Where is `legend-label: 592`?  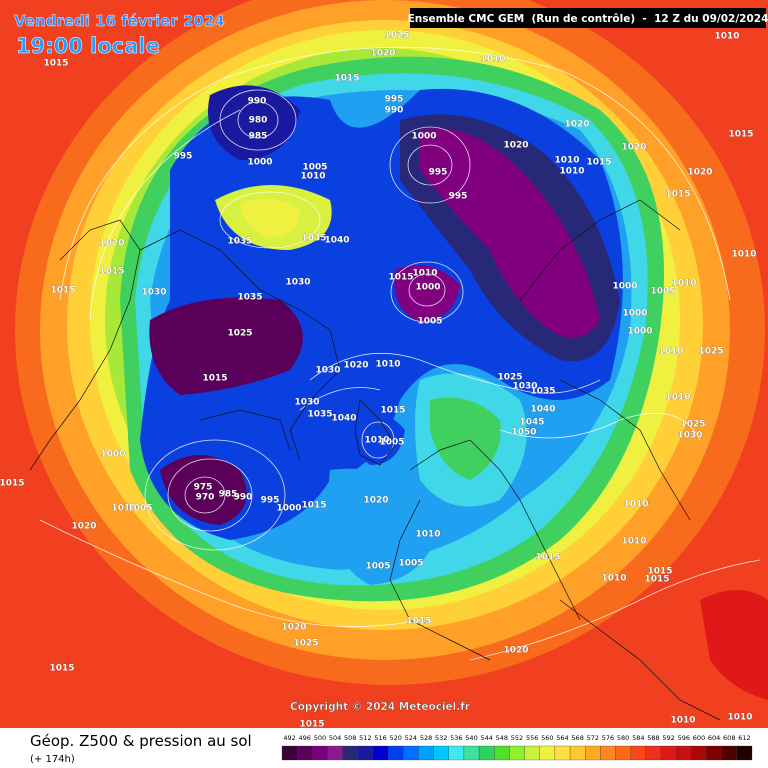 legend-label: 592 is located at coordinates (668, 738).